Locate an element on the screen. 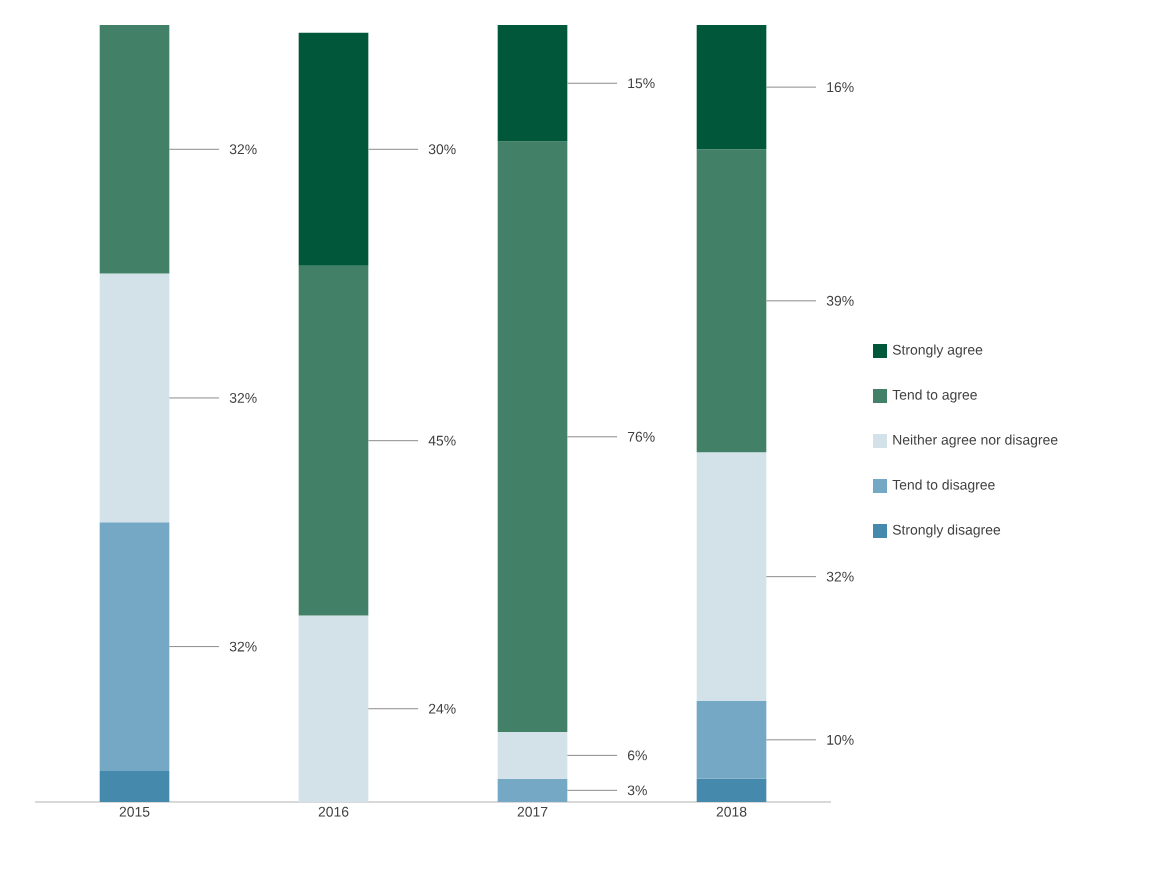  x-tick-label: 2018 is located at coordinates (731, 811).